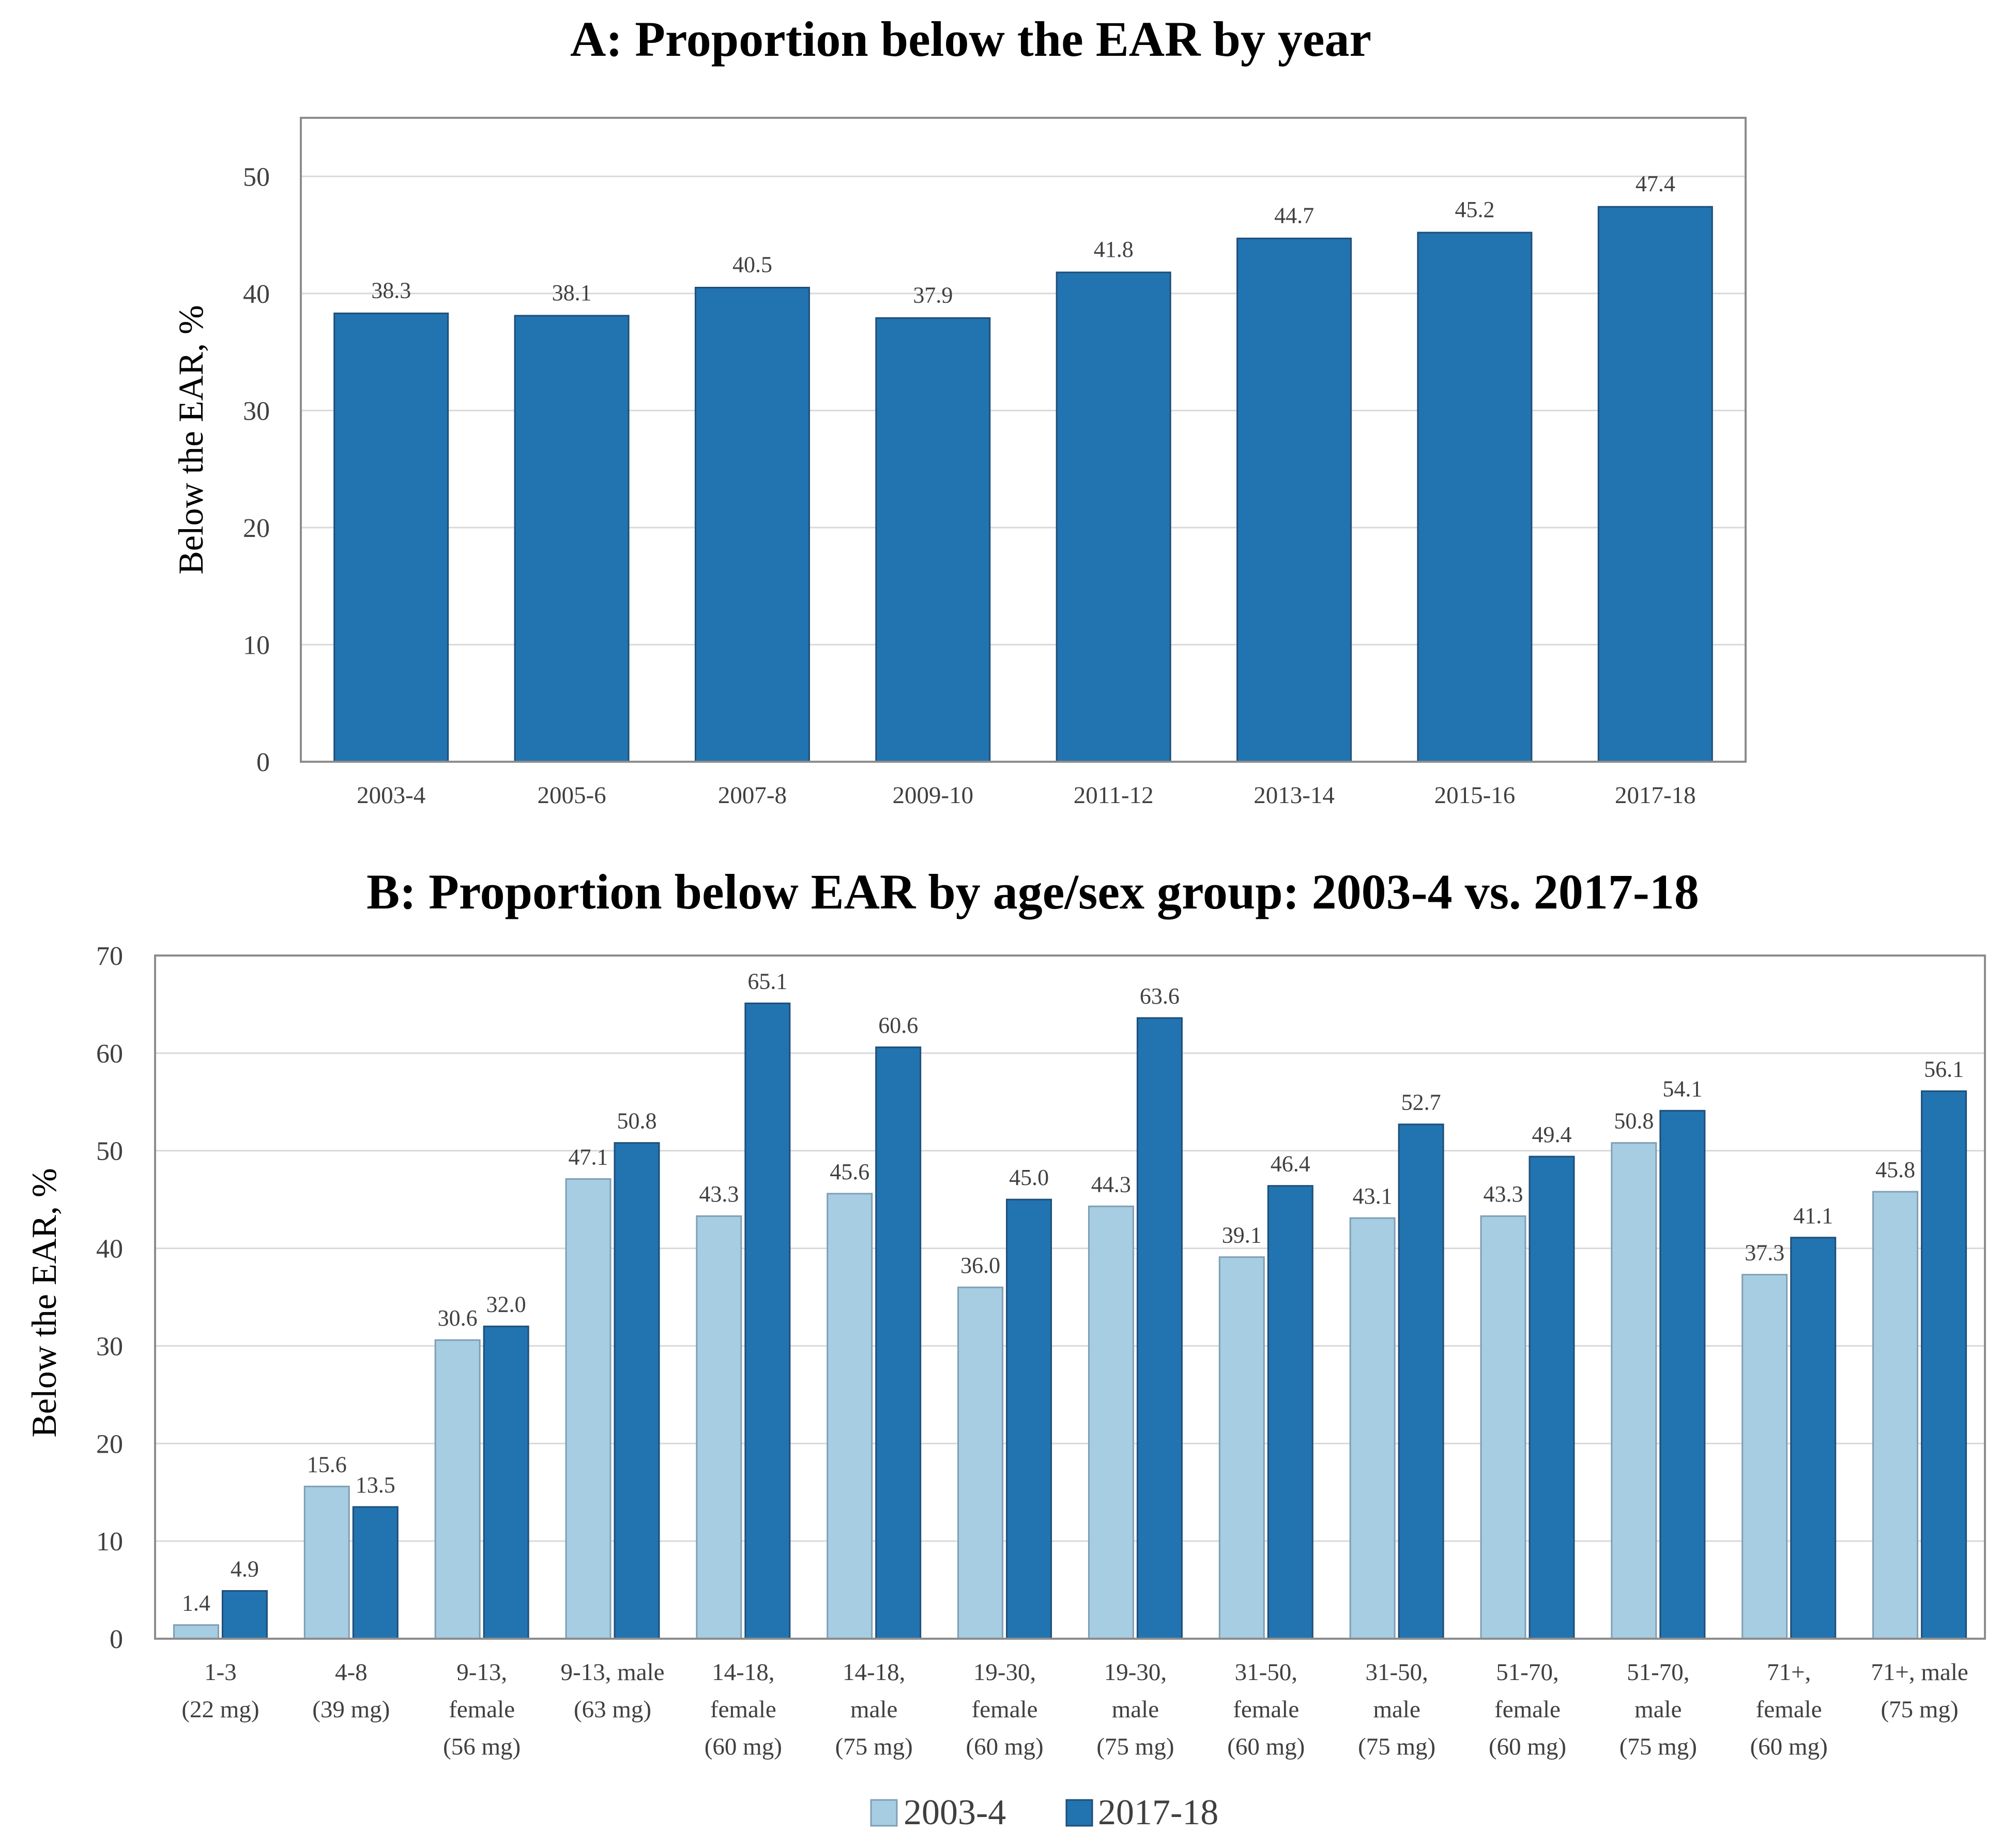 Image resolution: width=2002 pixels, height=1848 pixels. I want to click on chart-b-x-category: 71+, female (60 mg), so click(1789, 1710).